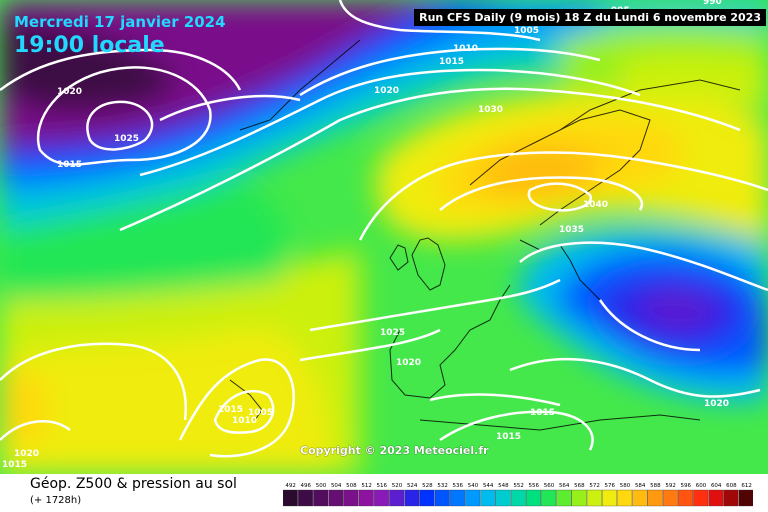 The height and width of the screenshot is (512, 768). I want to click on isobar-label-1020-central: 1020, so click(408, 363).